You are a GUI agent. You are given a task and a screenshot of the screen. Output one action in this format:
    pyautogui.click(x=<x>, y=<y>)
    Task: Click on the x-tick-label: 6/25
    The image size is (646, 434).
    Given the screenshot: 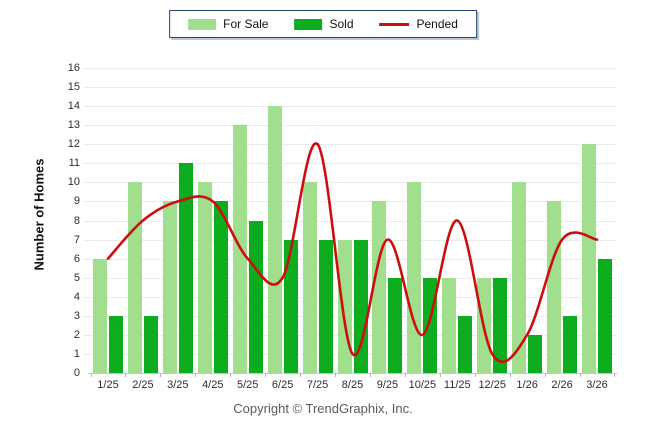 What is the action you would take?
    pyautogui.click(x=282, y=385)
    